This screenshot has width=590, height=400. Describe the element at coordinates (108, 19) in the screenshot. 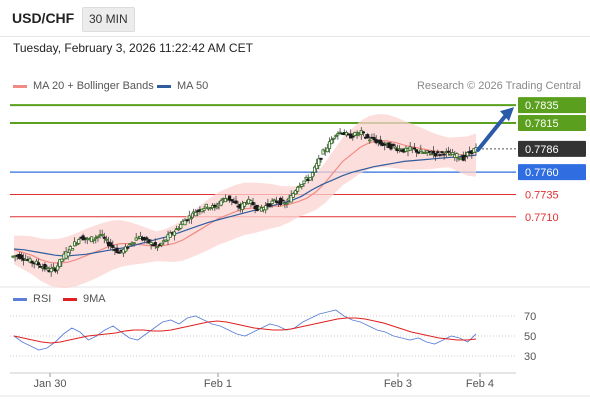

I see `timeframe-button: 30 MIN` at that location.